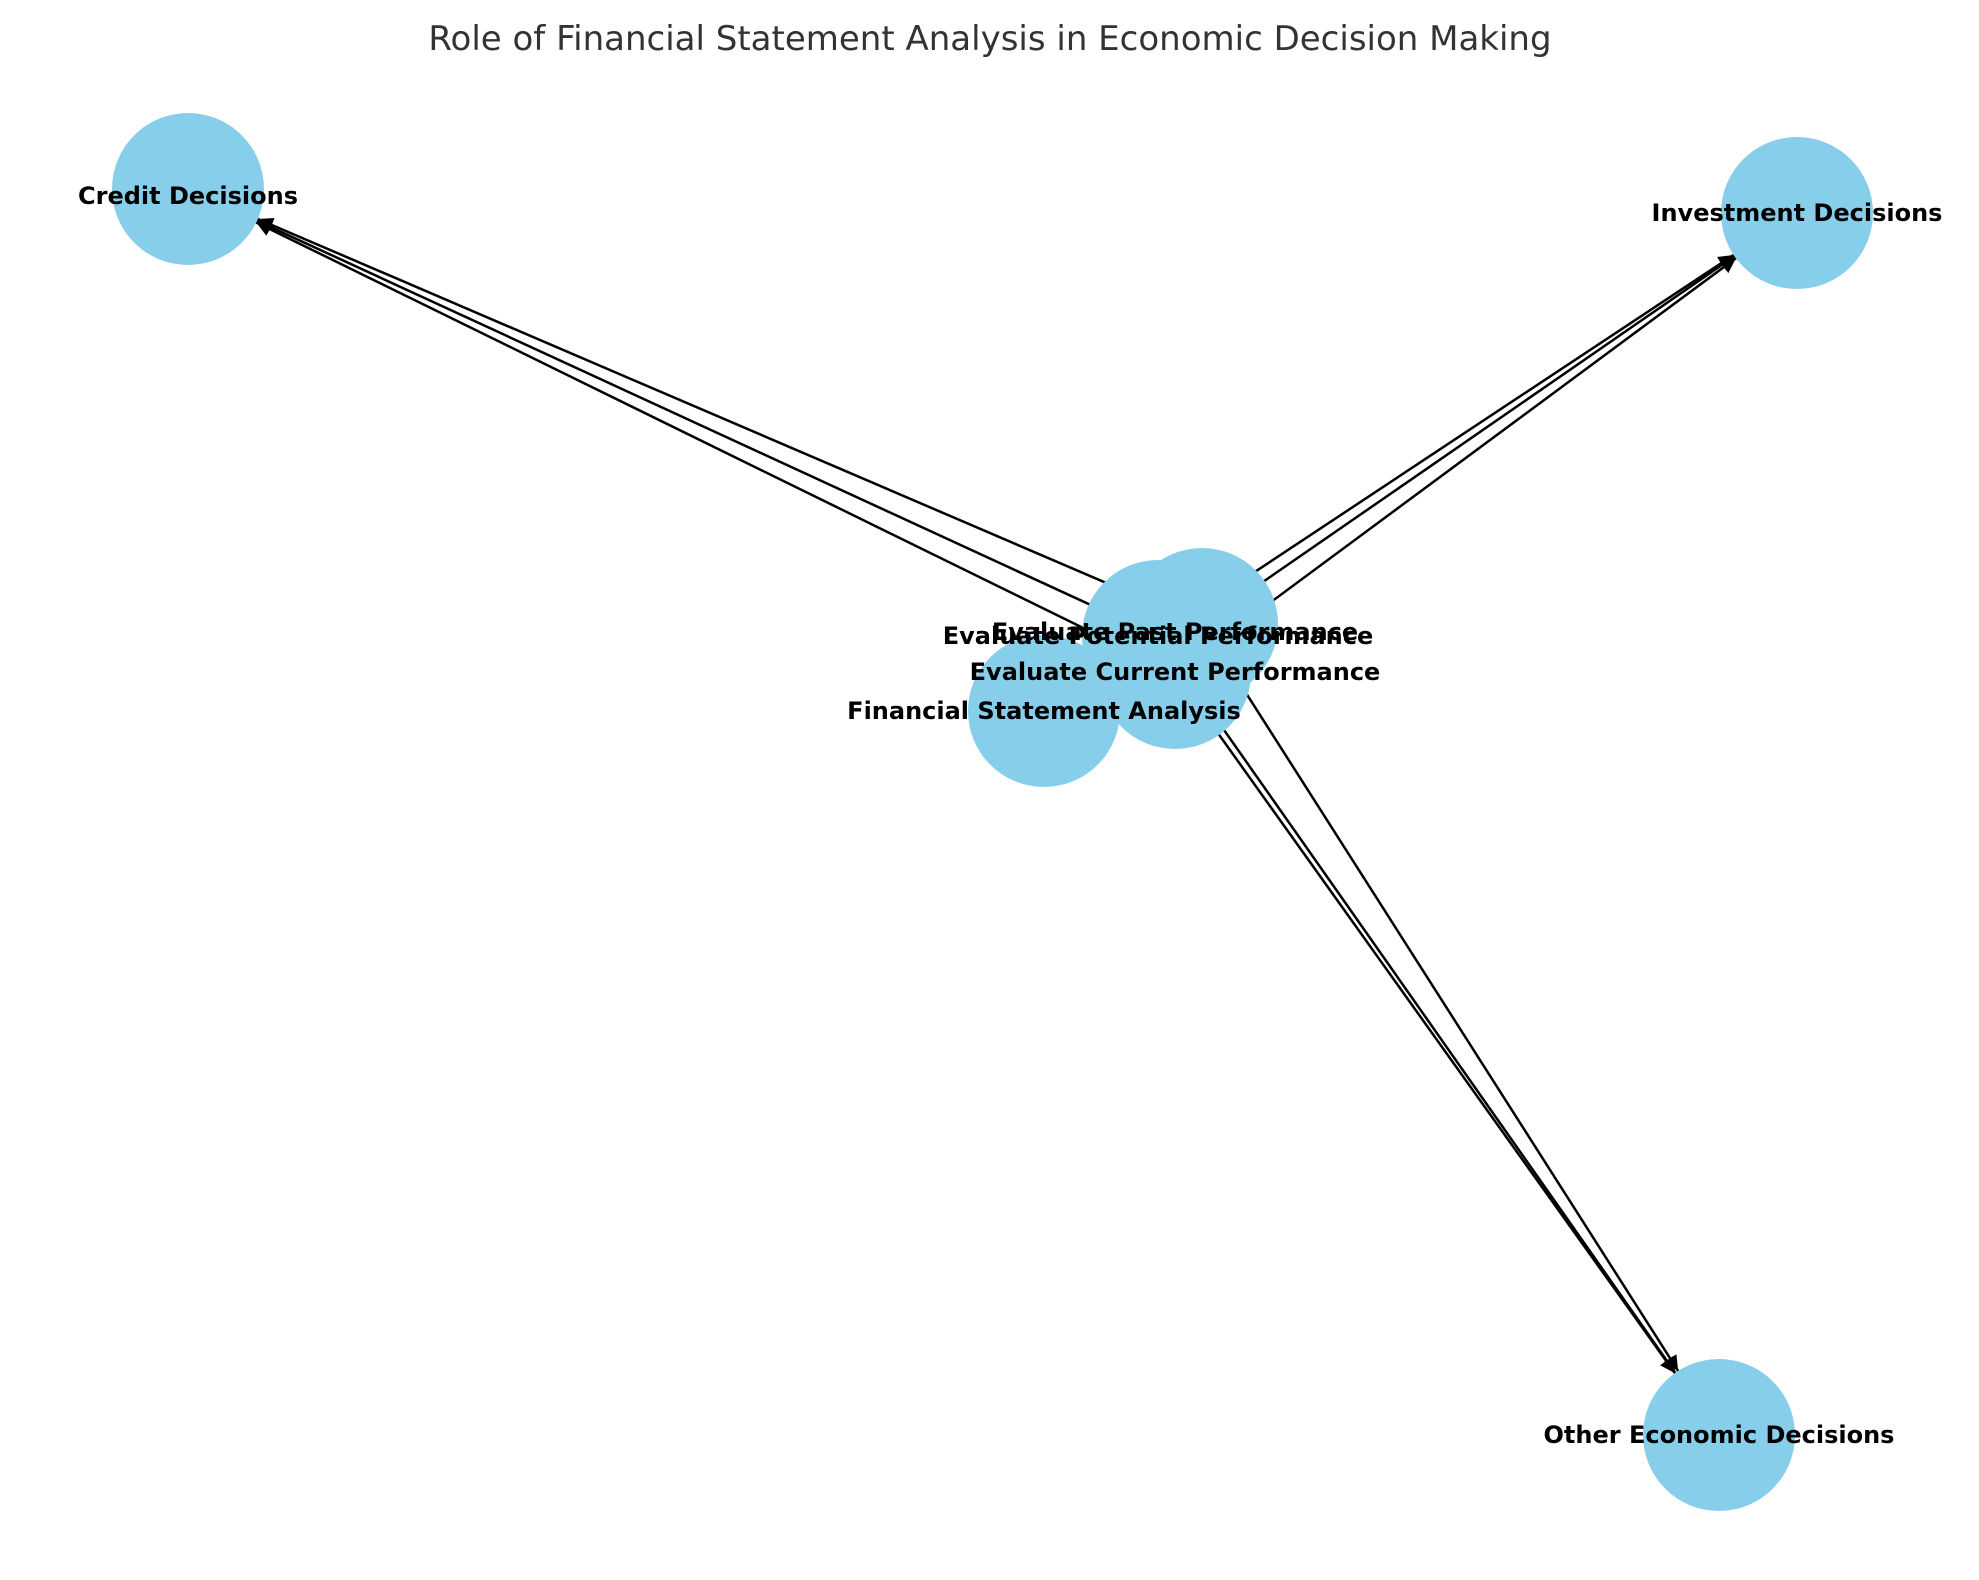 This screenshot has width=1979, height=1580. What do you see at coordinates (188, 196) in the screenshot?
I see `node-label-credit: Credit Decisions` at bounding box center [188, 196].